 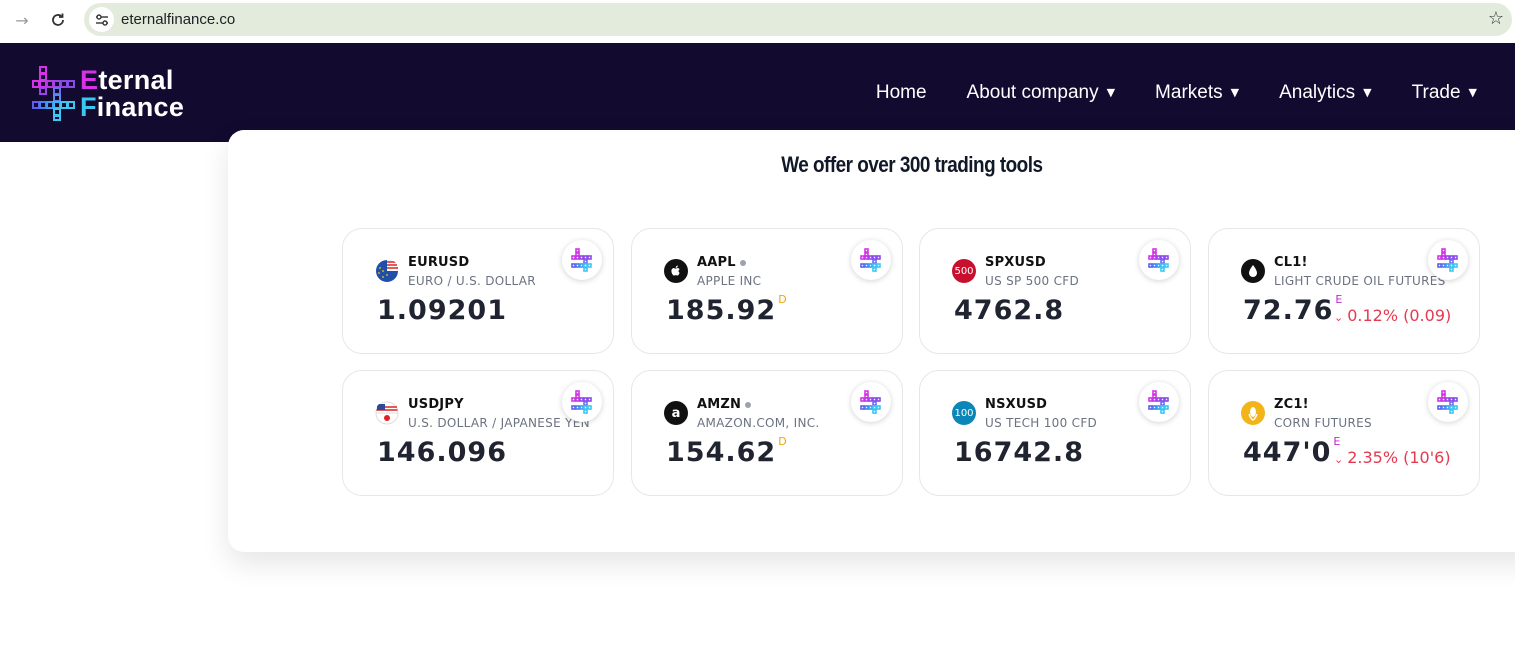 What do you see at coordinates (767, 433) in the screenshot?
I see `ticker-card-amzn: a AMZN AMAZON.COM, INC. 154.62 D` at bounding box center [767, 433].